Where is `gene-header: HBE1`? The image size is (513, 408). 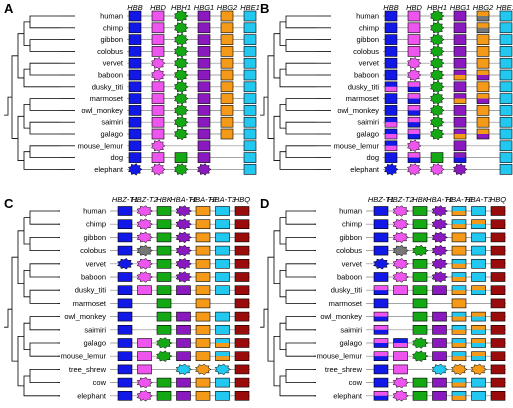 gene-header: HBE1 is located at coordinates (504, 7).